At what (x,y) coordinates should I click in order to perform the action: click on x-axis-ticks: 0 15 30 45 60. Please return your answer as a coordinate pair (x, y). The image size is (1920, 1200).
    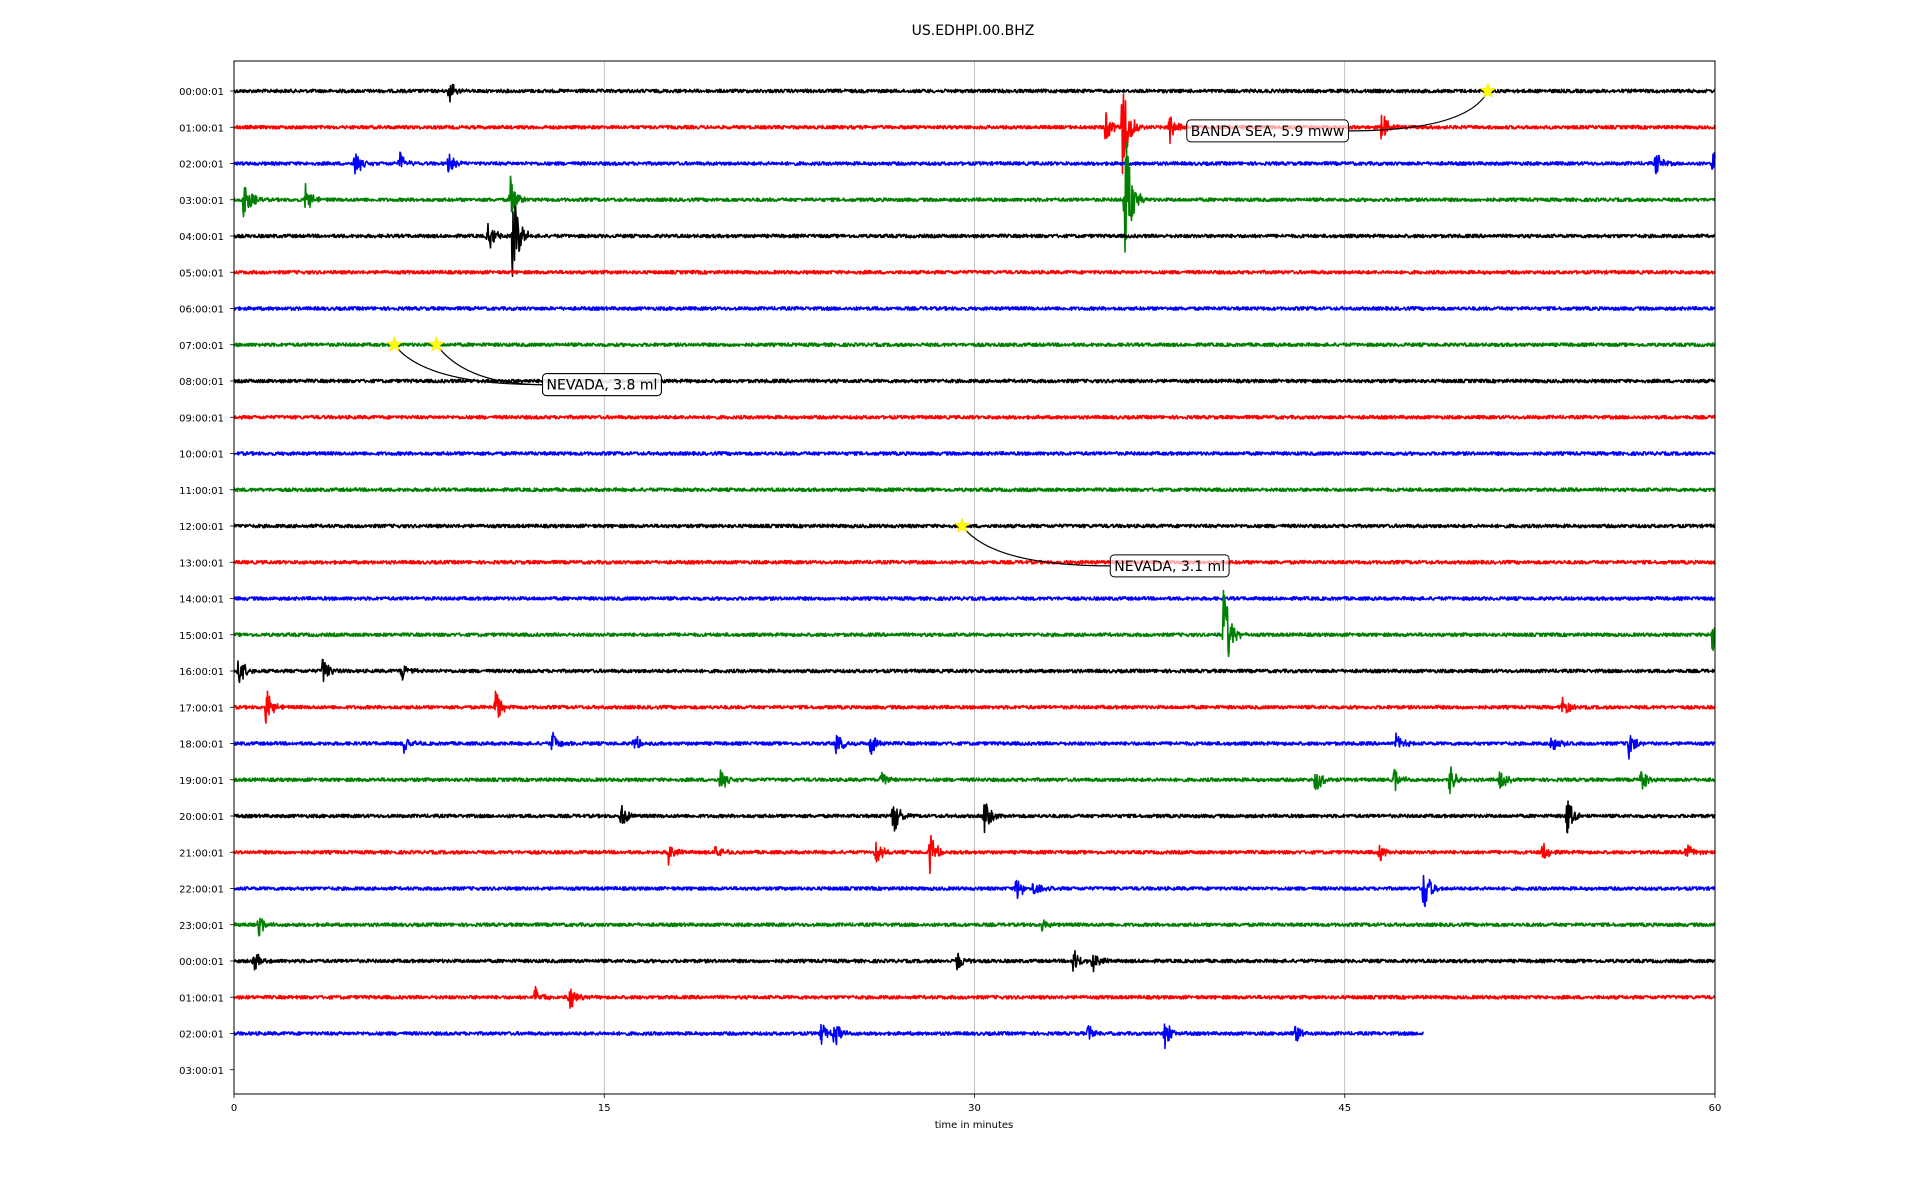
    Looking at the image, I should click on (976, 1104).